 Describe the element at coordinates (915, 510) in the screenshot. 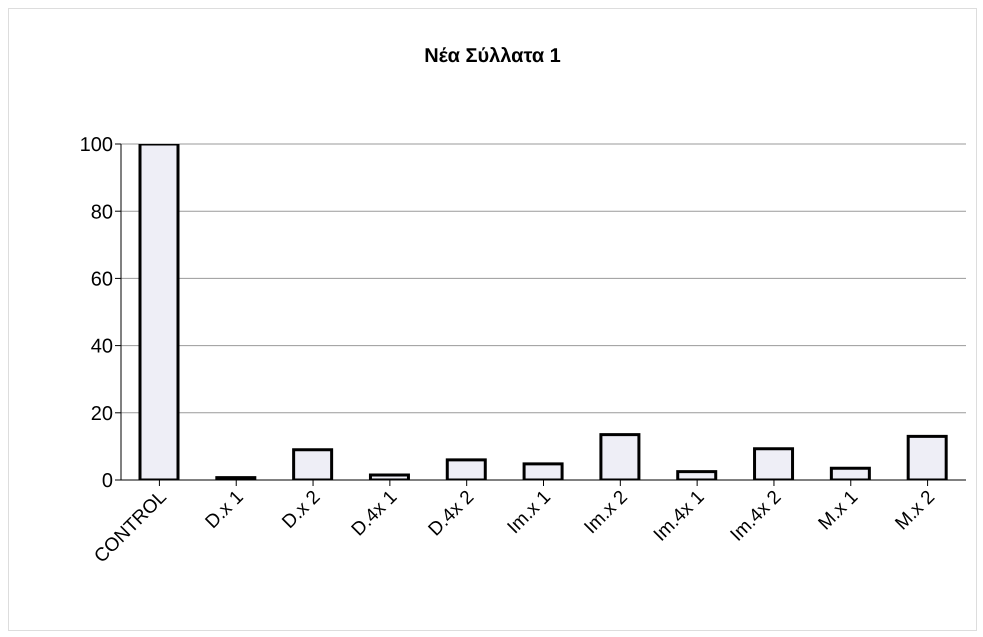

I see `x-tick-label: M.x 2` at that location.